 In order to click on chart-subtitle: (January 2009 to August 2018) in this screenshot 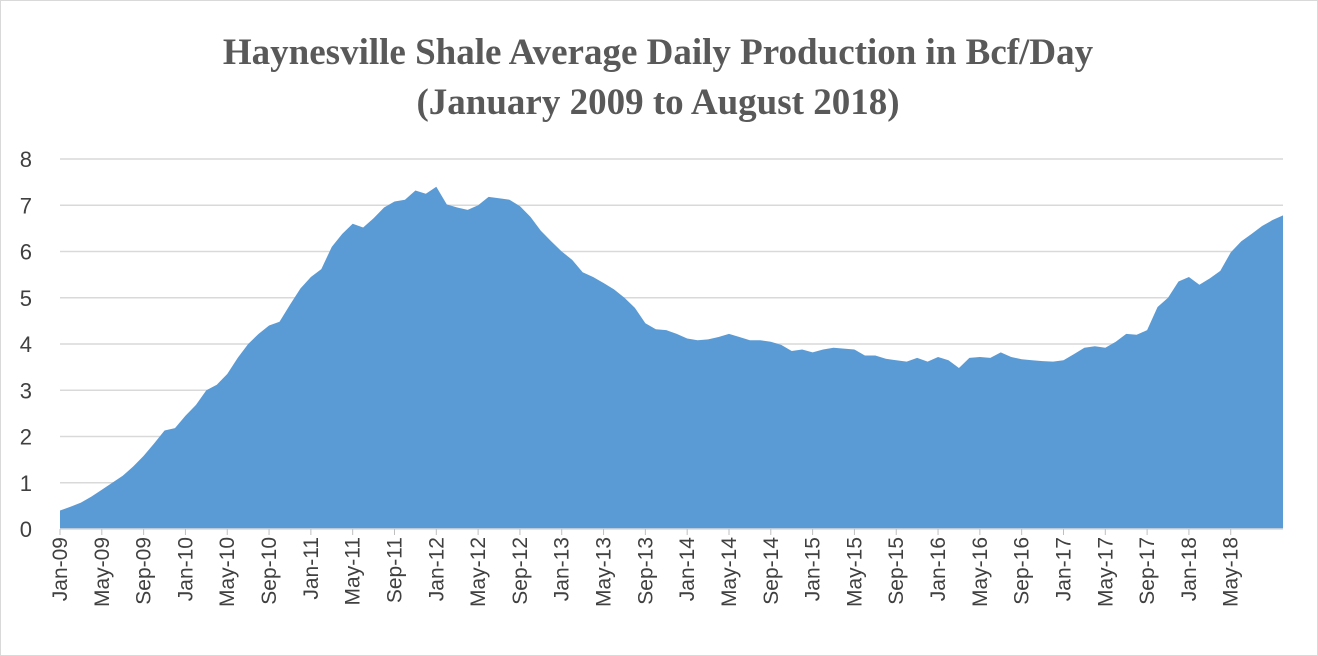, I will do `click(658, 102)`.